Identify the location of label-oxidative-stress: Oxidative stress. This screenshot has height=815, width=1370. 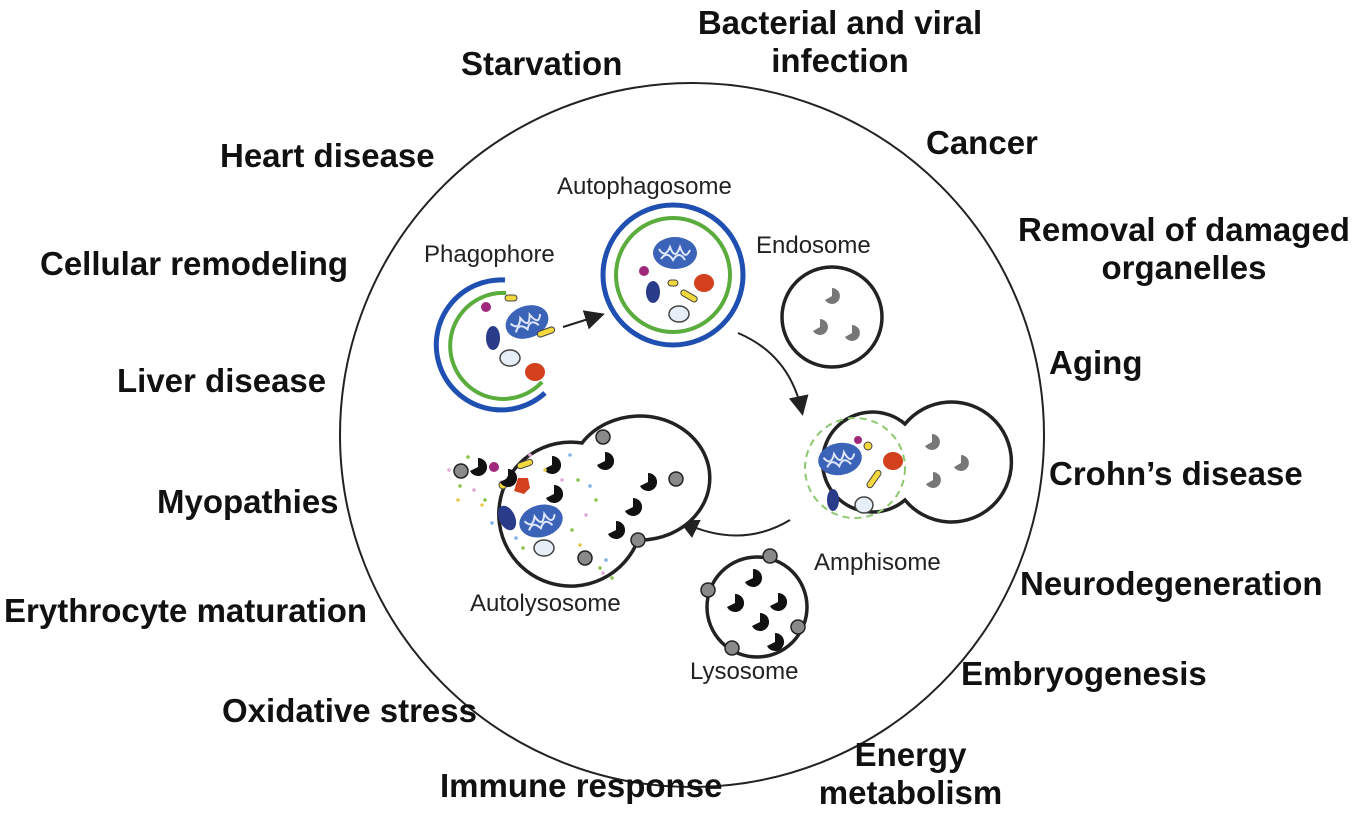
(349, 710).